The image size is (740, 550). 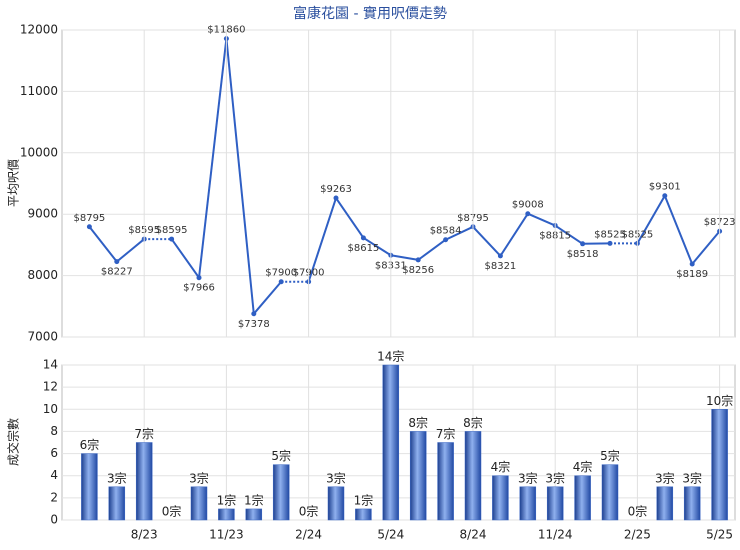 I want to click on x-tick-label: 5/25, so click(x=719, y=535).